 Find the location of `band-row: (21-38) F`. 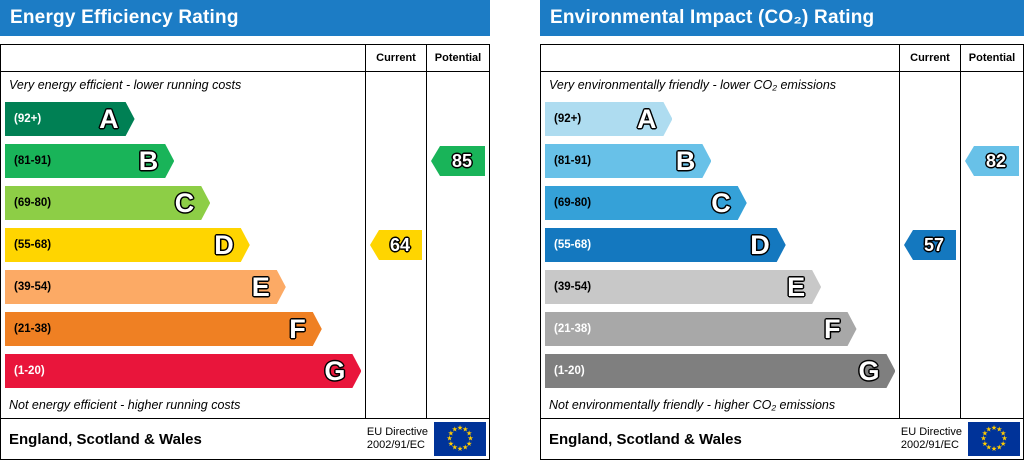

band-row: (21-38) F is located at coordinates (720, 329).